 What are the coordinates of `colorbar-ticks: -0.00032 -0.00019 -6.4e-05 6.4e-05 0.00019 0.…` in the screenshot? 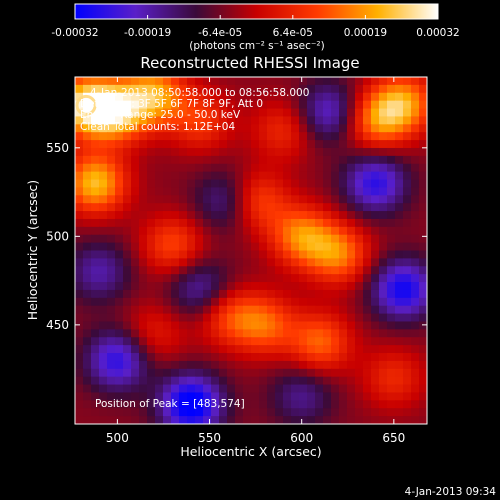 It's located at (255, 27).